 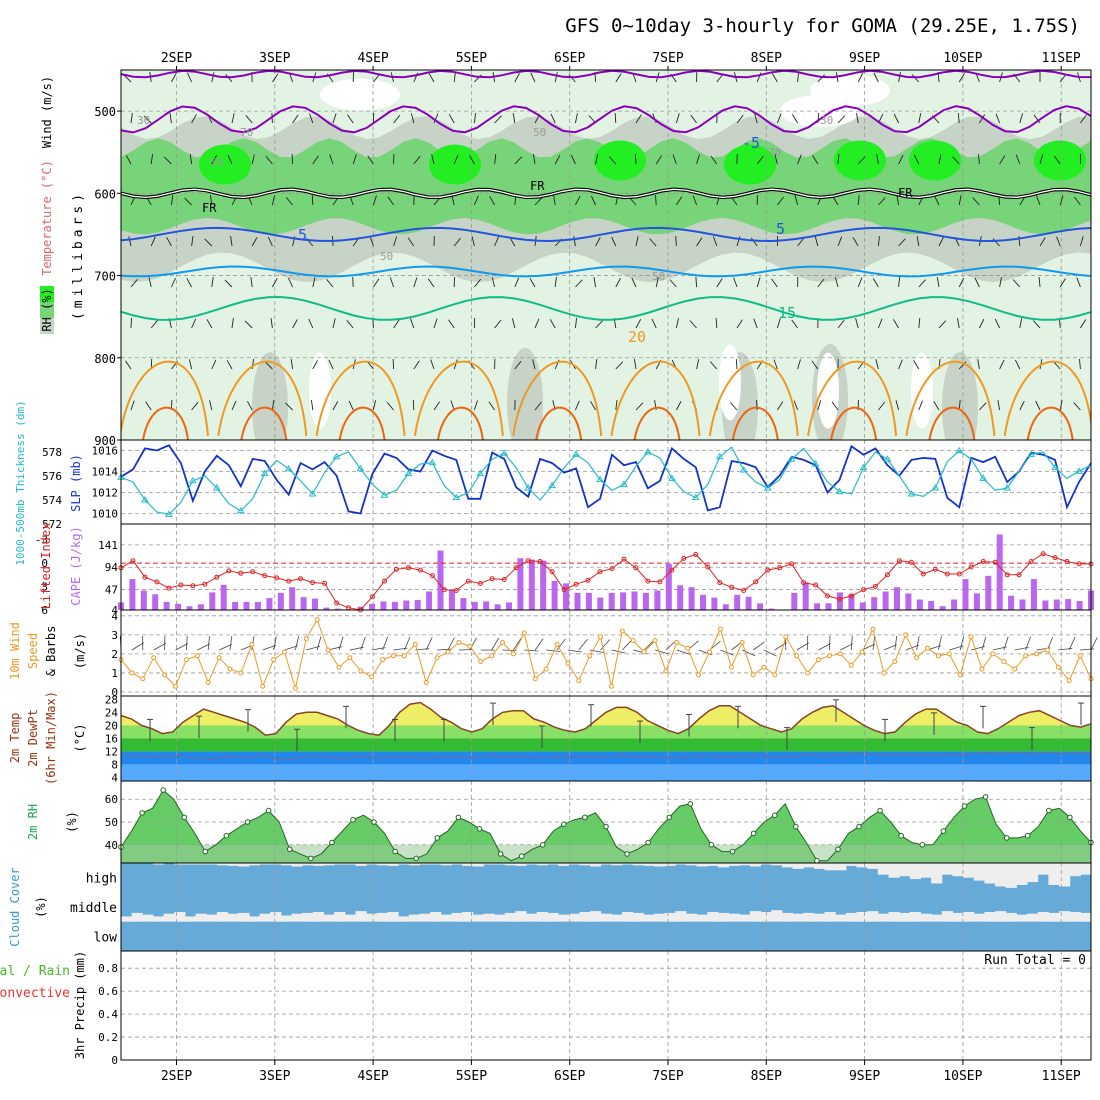 I want to click on ylabel-2m-rh: 2m RH, so click(x=33, y=822).